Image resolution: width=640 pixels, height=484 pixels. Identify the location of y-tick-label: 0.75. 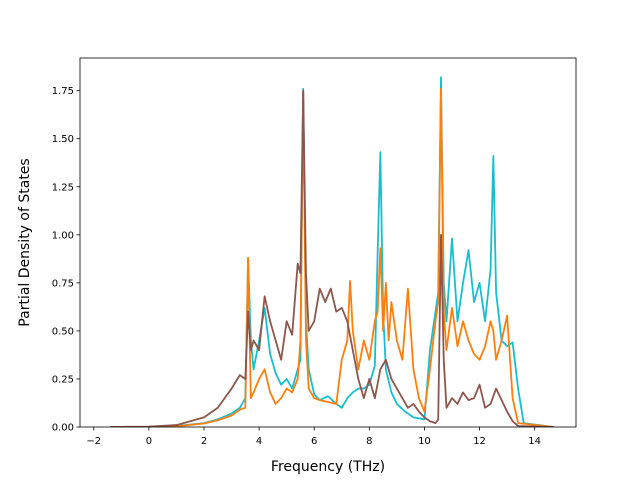
(63, 283).